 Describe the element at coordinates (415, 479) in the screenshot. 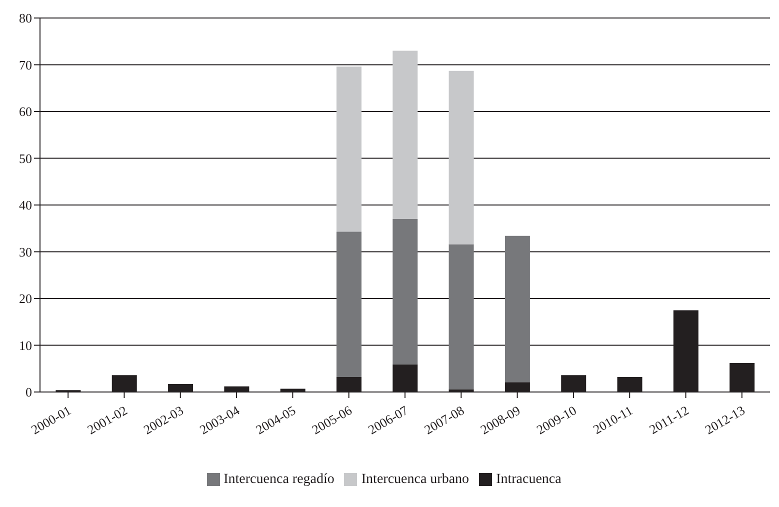

I see `legend-label: Intercuenca urbano` at that location.